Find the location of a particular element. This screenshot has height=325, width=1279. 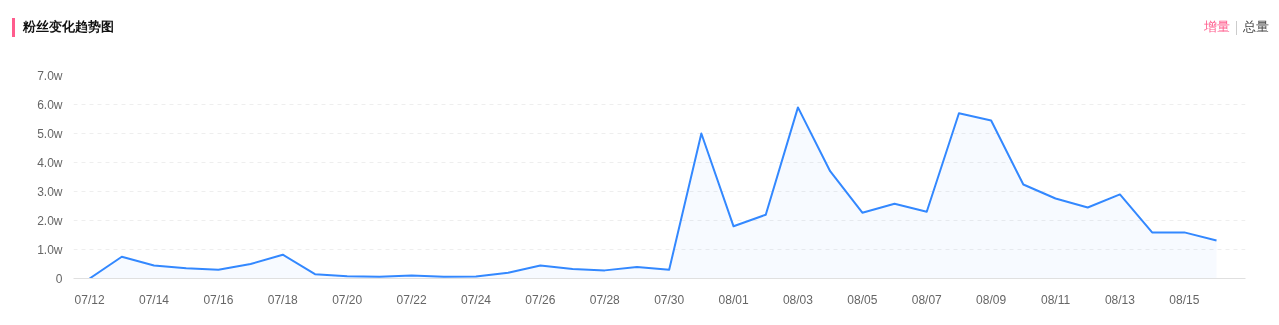

x-tick-label: 07/16 is located at coordinates (218, 299).